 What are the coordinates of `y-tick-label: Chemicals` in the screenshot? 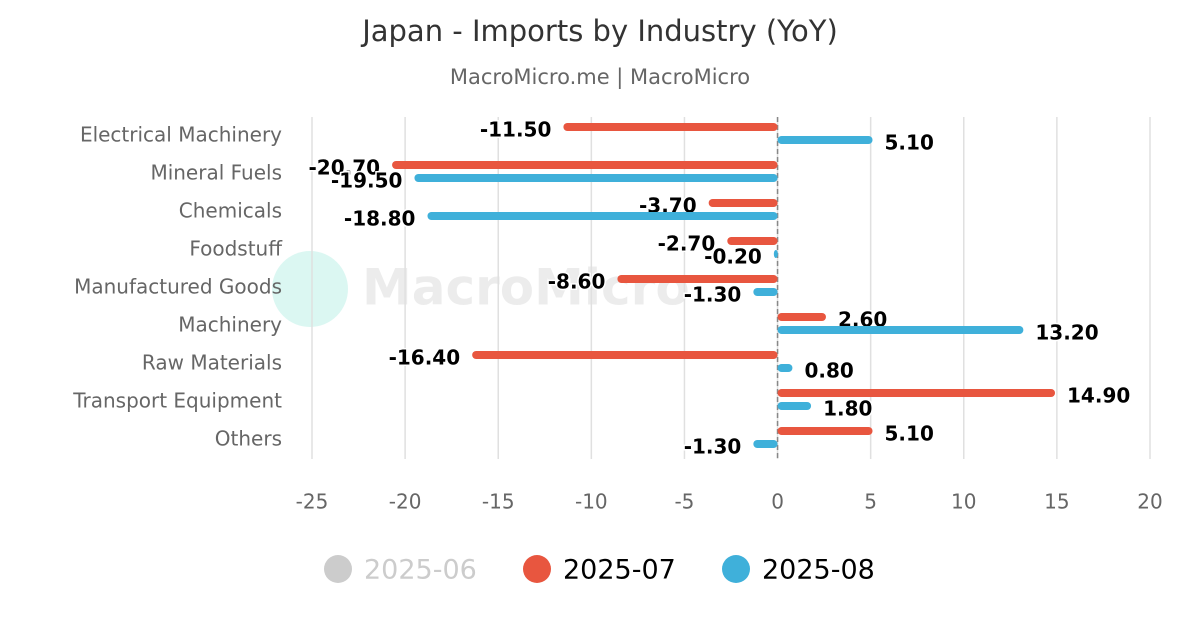 It's located at (230, 211).